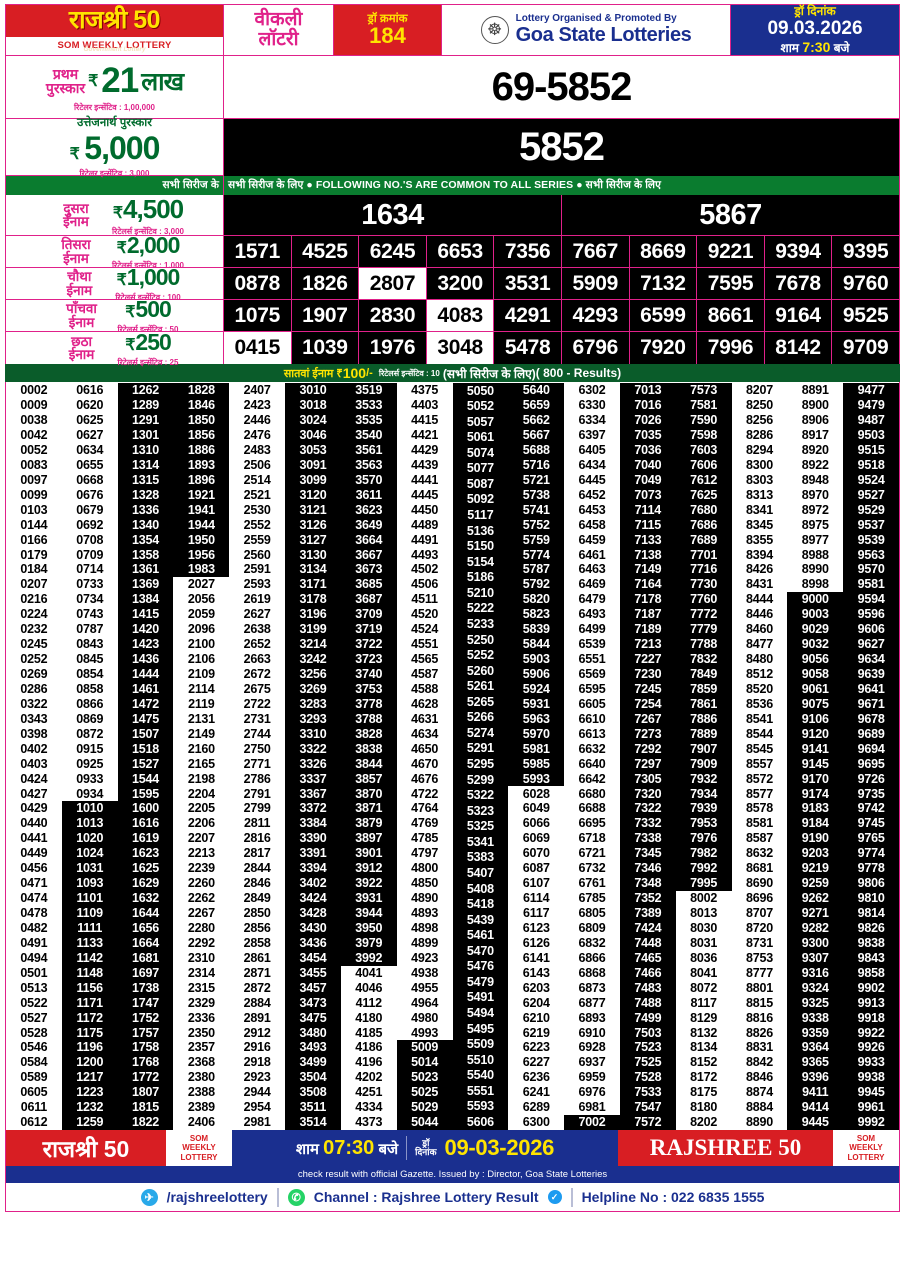 This screenshot has height=1280, width=905. Describe the element at coordinates (536, 958) in the screenshot. I see `grid-number-cell: 6141` at that location.